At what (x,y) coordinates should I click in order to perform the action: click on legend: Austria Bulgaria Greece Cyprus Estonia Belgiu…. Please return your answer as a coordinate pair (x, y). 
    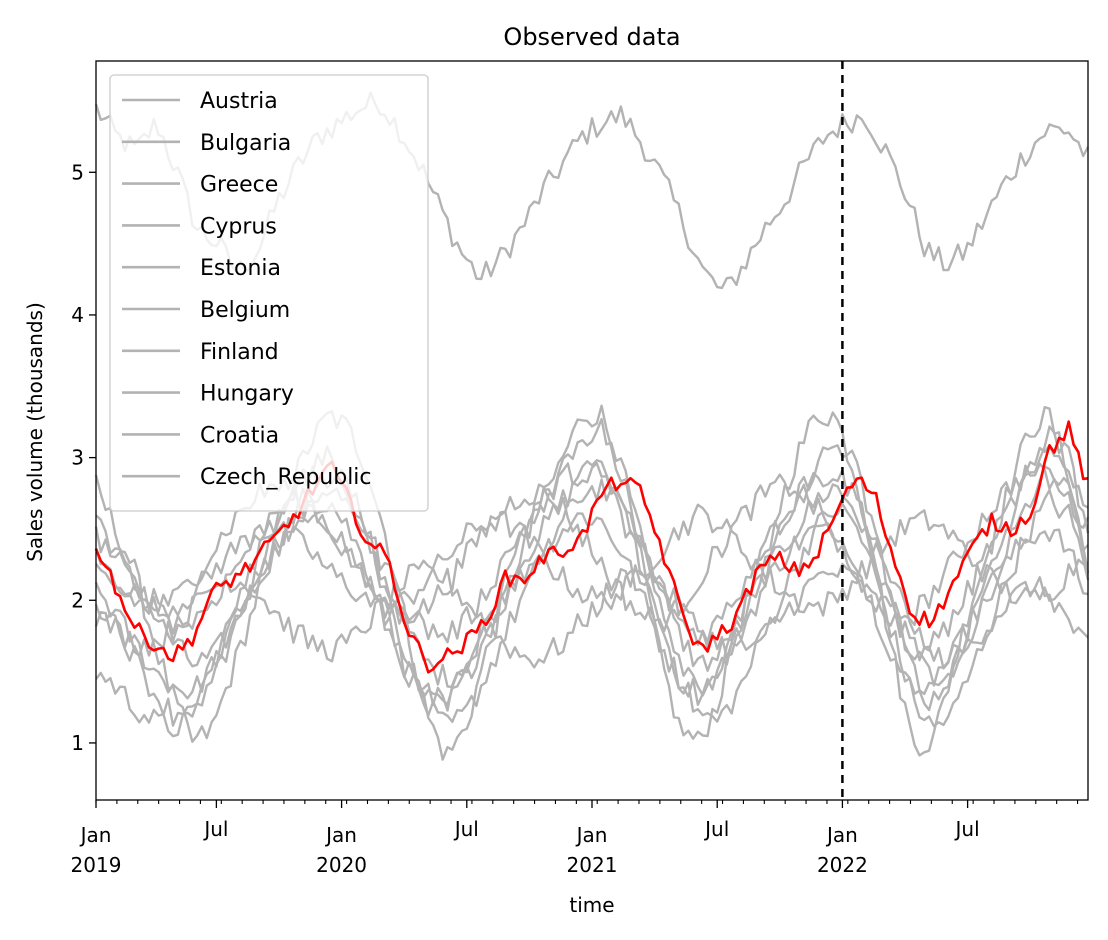
    Looking at the image, I should click on (269, 293).